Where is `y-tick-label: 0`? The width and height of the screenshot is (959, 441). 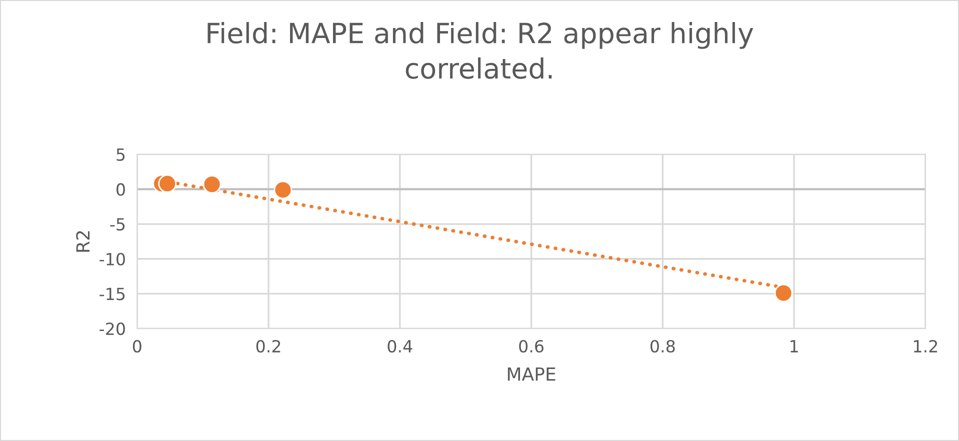 y-tick-label: 0 is located at coordinates (120, 189).